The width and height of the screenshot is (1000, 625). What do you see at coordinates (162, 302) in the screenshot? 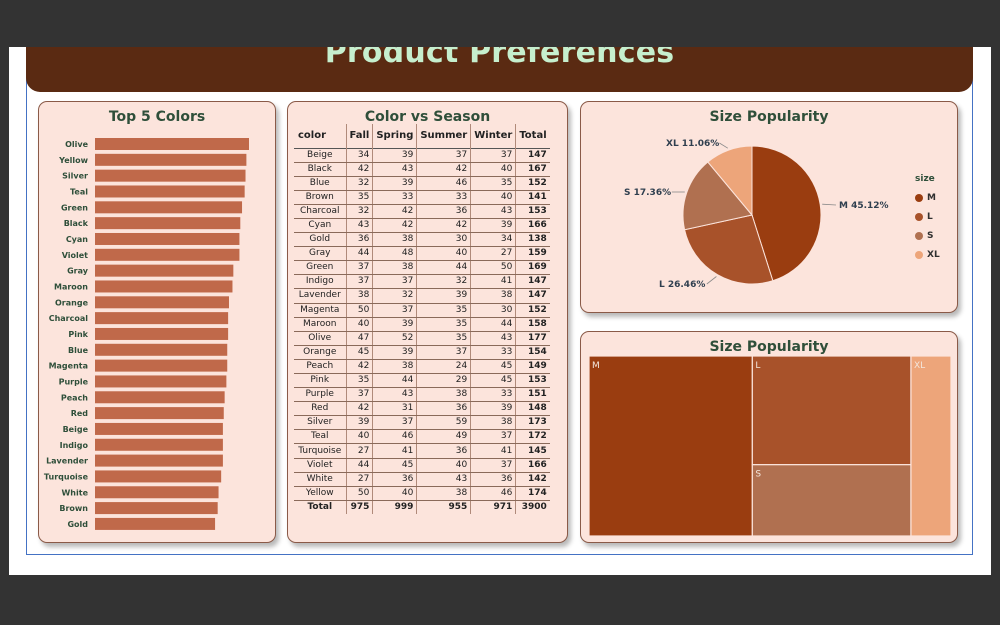
I see `bar-orange` at bounding box center [162, 302].